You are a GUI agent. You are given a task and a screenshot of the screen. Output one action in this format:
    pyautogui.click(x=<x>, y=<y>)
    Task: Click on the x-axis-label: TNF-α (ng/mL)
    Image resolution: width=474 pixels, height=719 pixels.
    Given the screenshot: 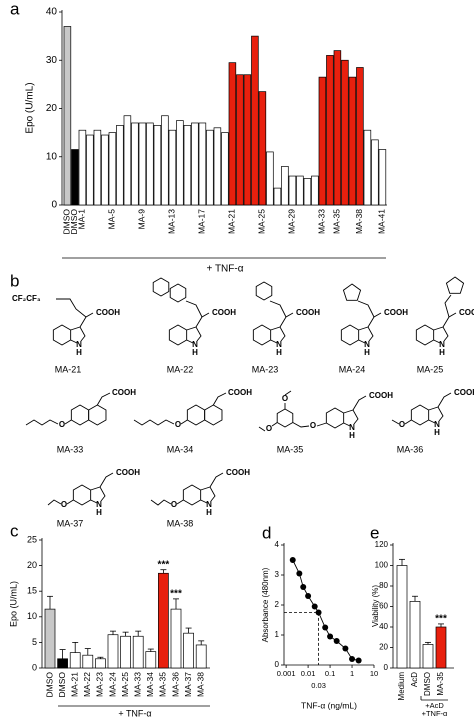 What is the action you would take?
    pyautogui.click(x=329, y=705)
    